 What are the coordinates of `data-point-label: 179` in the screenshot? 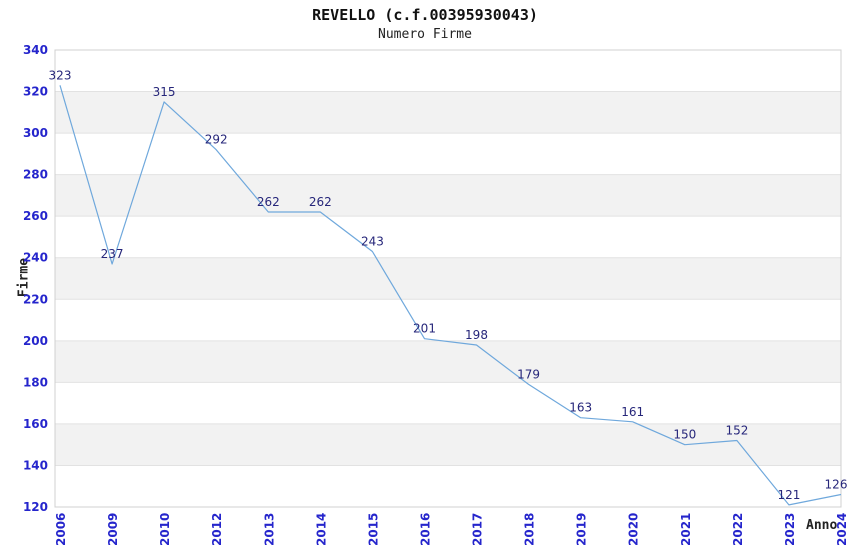 It's located at (528, 374).